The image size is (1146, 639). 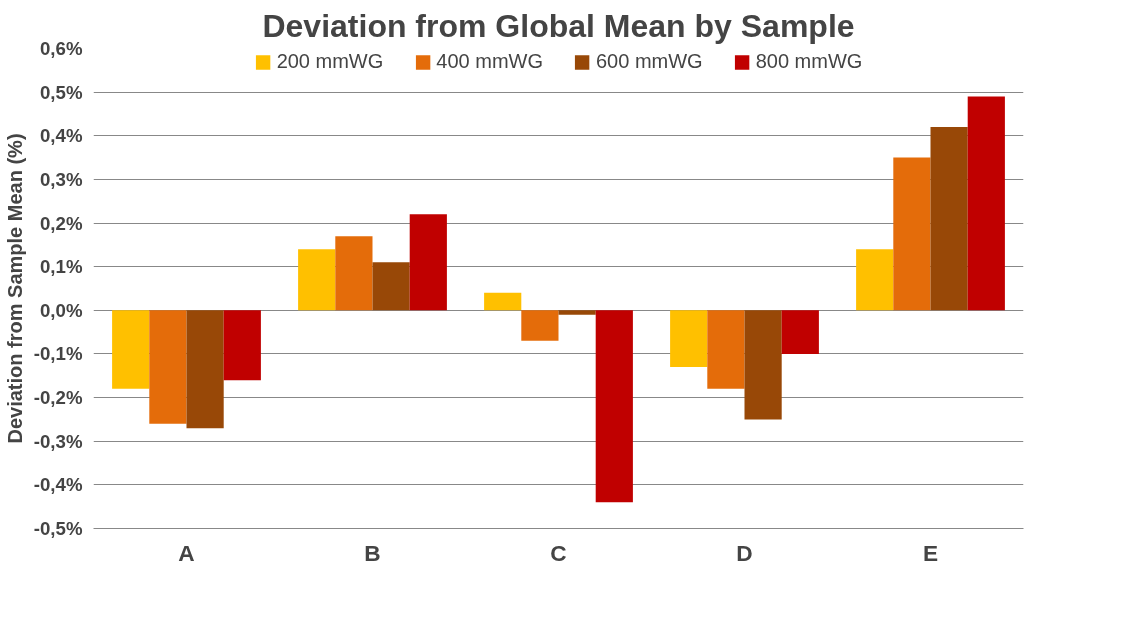 I want to click on y-tick-label: 0,1%, so click(x=61, y=267).